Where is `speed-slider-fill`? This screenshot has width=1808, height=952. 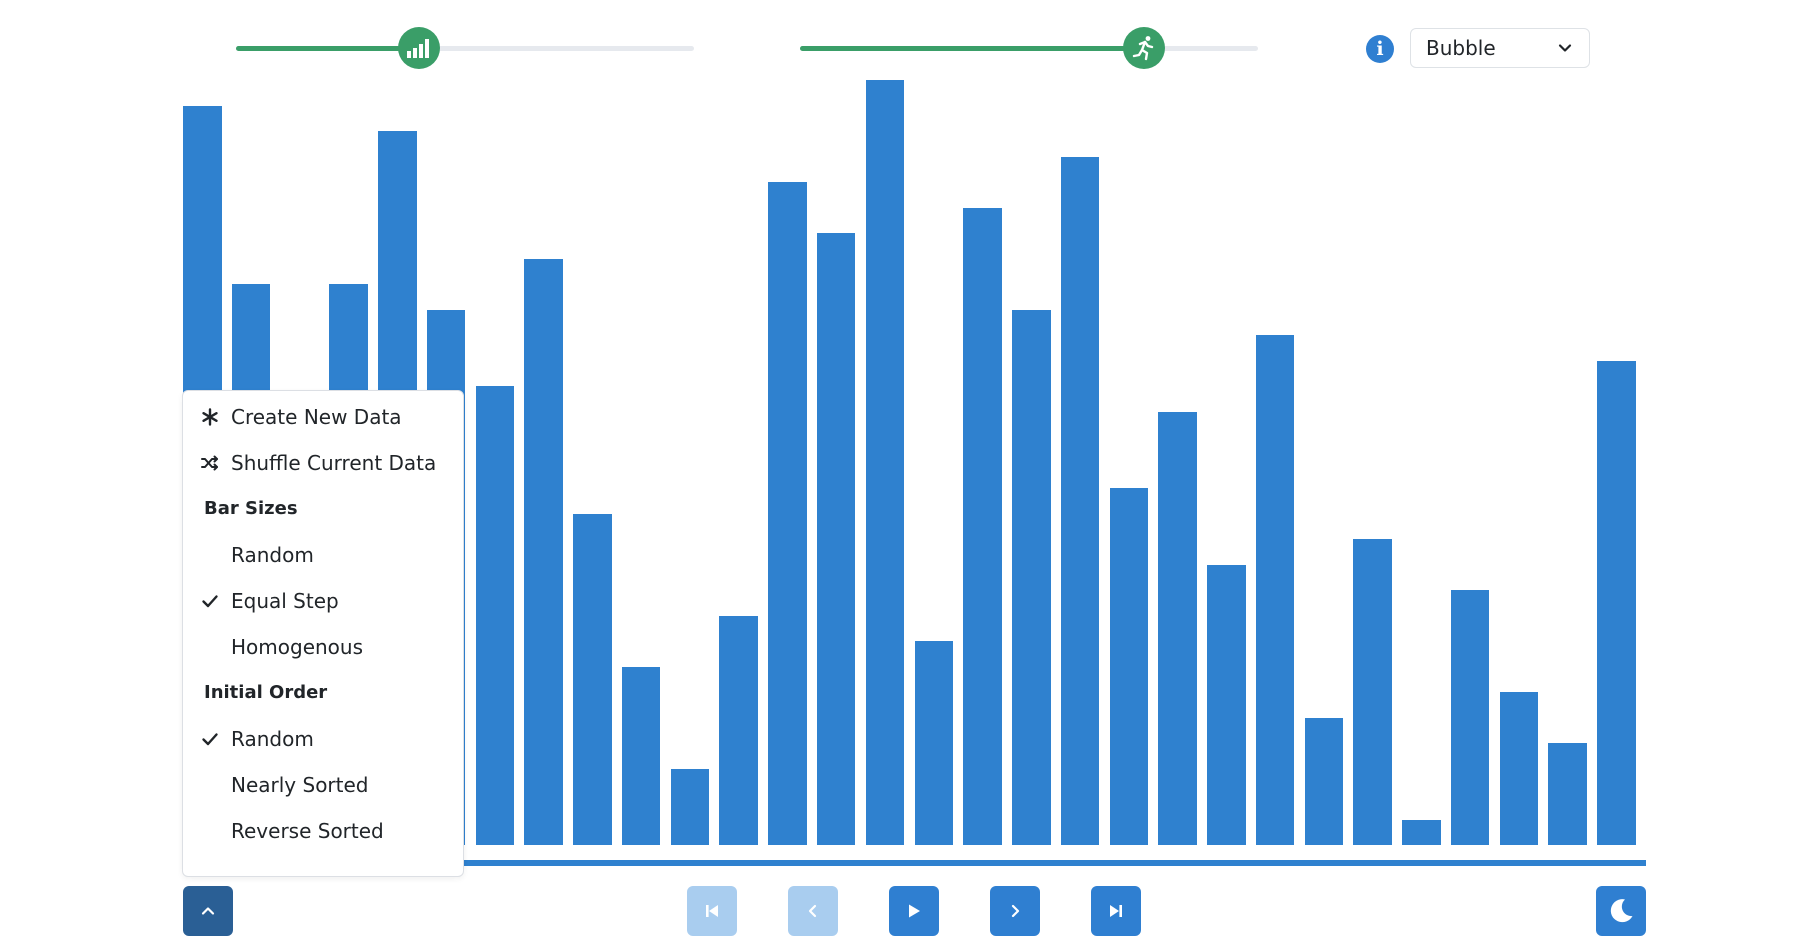 speed-slider-fill is located at coordinates (972, 48).